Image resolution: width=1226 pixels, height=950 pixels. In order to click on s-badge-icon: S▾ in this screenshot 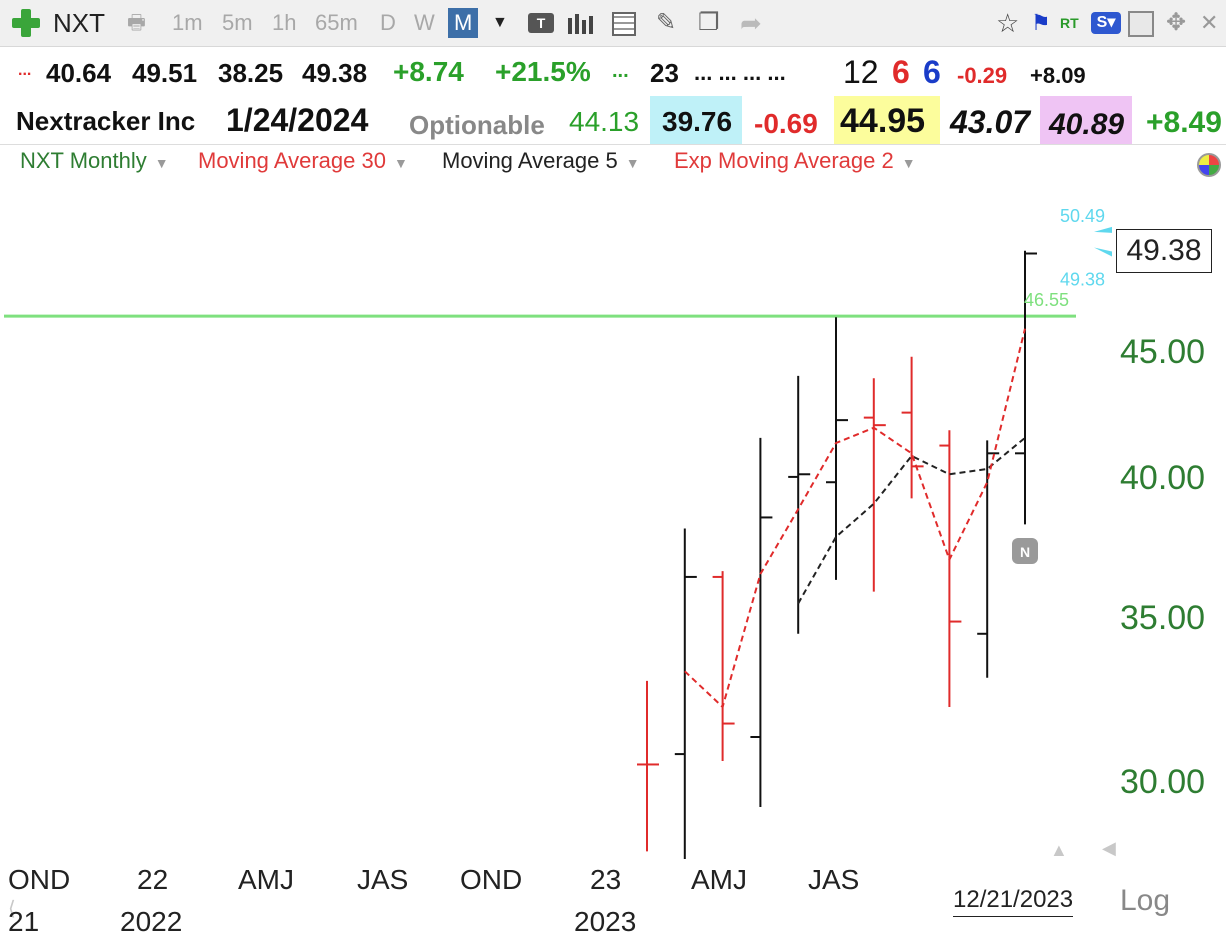, I will do `click(1106, 23)`.